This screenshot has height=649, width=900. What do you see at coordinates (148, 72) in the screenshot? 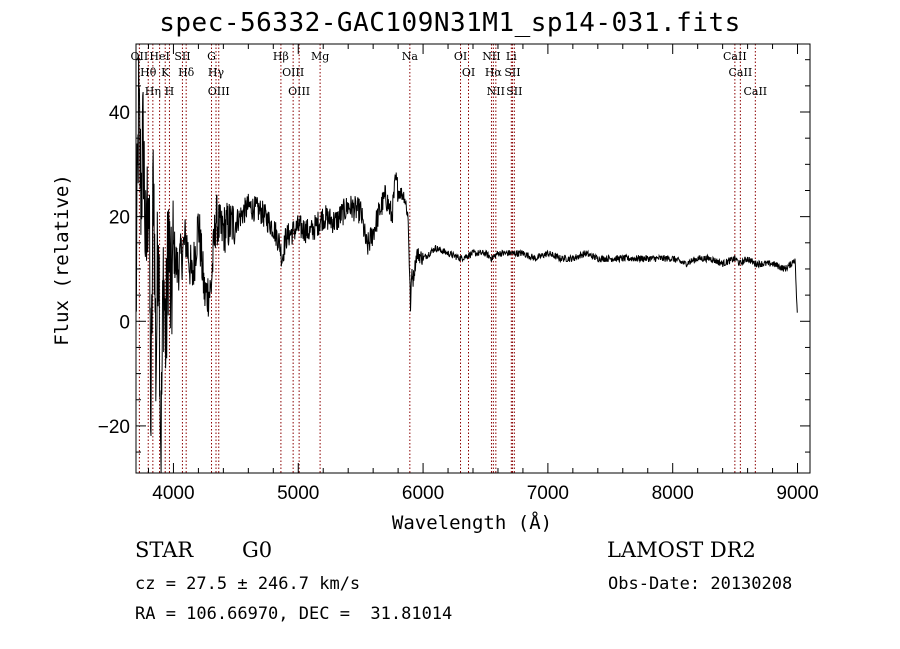
I see `marker-label: Hθ` at bounding box center [148, 72].